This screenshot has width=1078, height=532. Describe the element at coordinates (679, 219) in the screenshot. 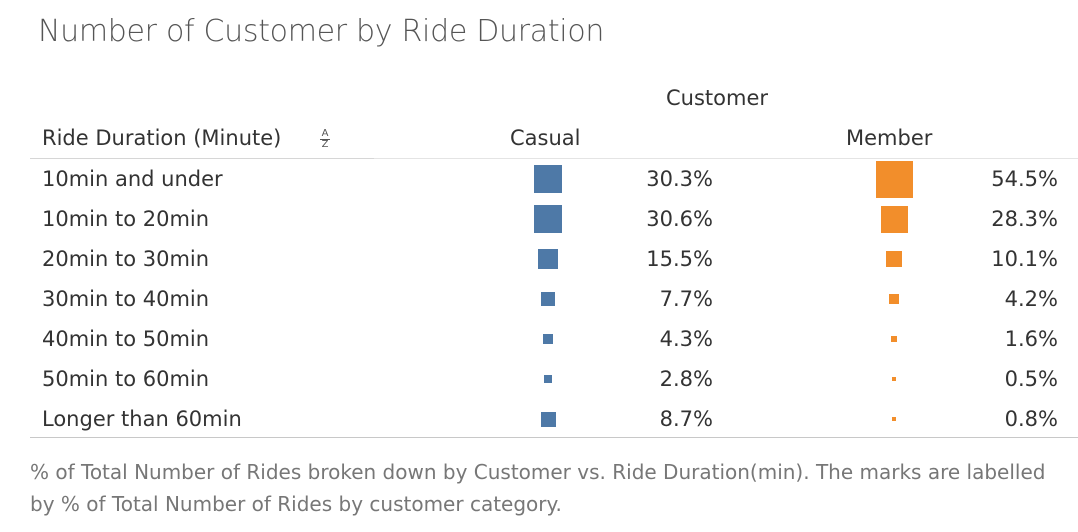

I see `value-label-casual: 30.6%` at that location.